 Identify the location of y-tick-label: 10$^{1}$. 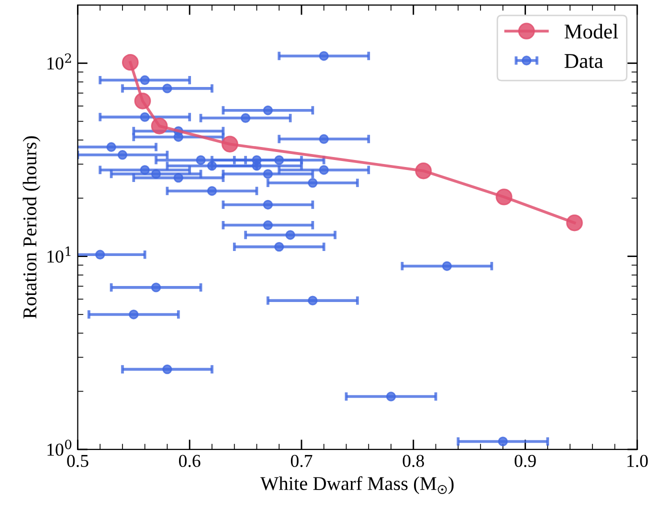
(59, 254).